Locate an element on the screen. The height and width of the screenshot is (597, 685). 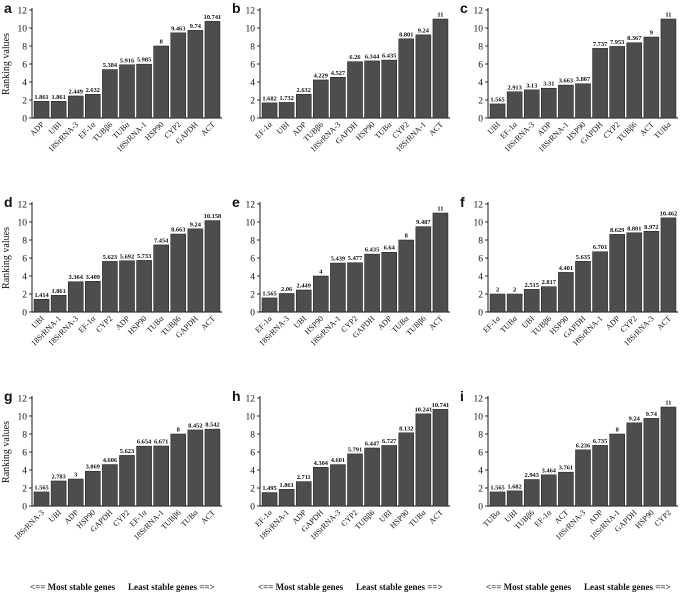
x-category-label: EF-1α is located at coordinates (543, 517).